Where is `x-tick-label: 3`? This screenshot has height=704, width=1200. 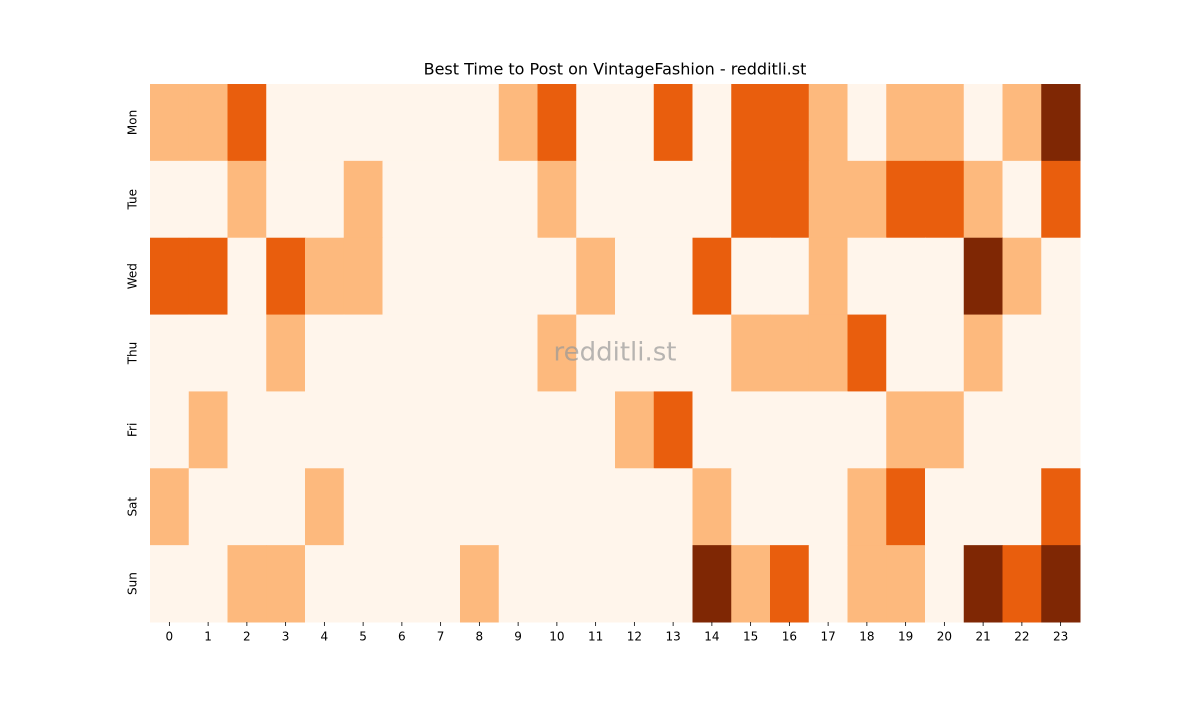
x-tick-label: 3 is located at coordinates (286, 637).